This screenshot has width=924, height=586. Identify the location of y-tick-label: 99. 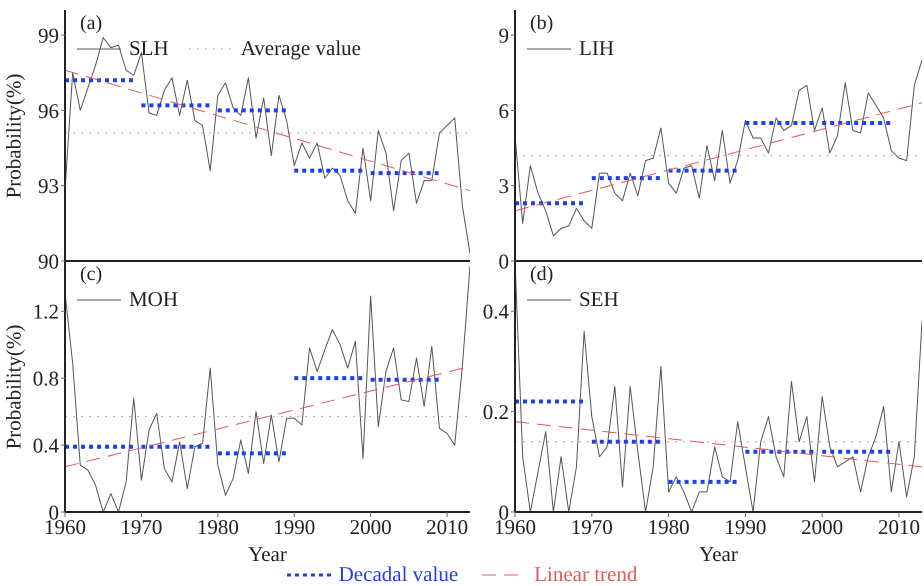
(48, 36).